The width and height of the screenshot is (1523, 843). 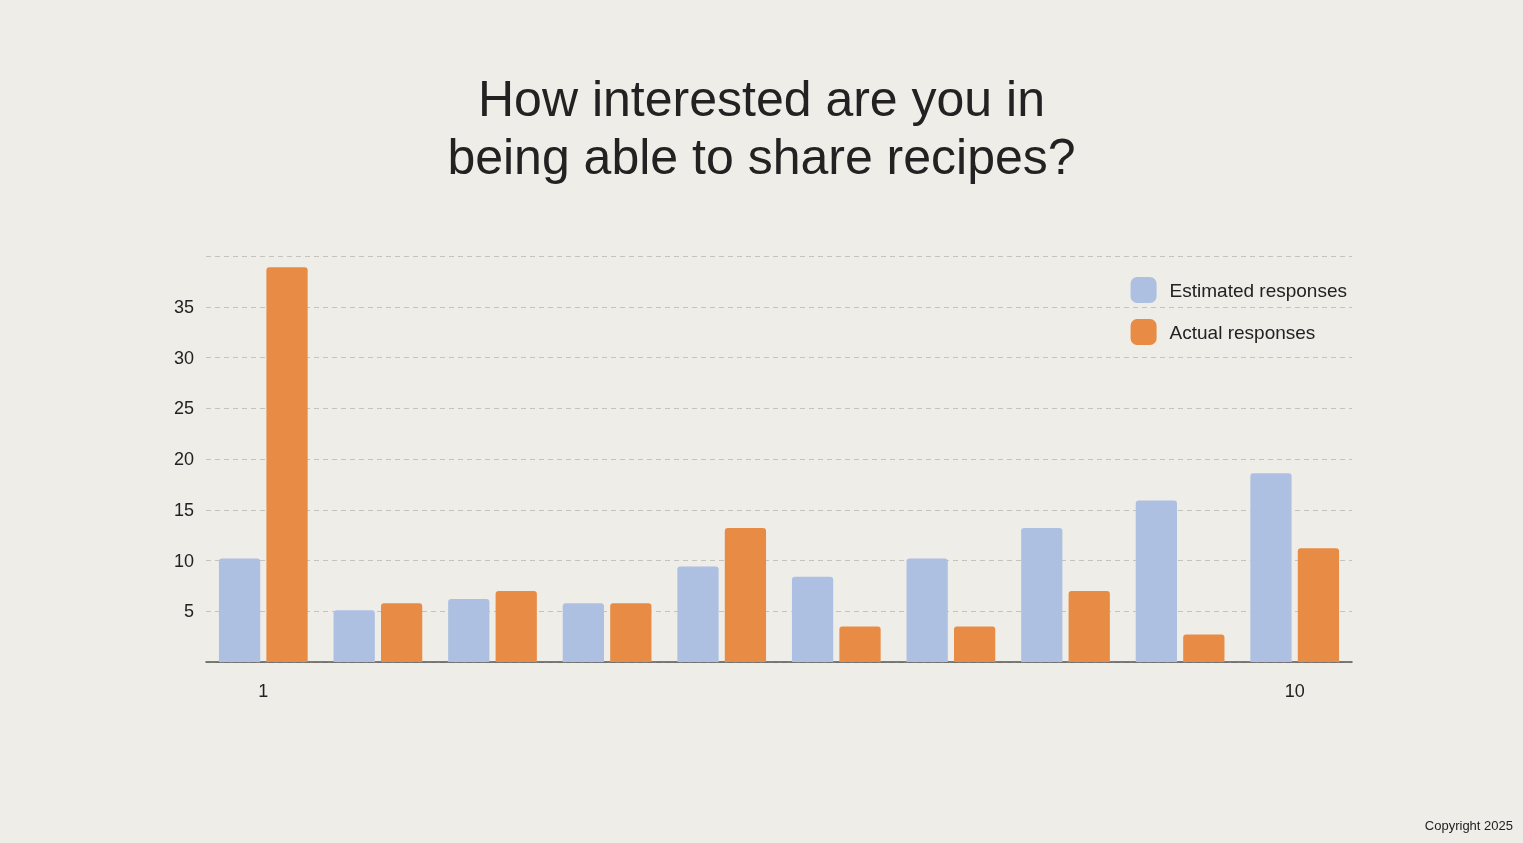 What do you see at coordinates (183, 357) in the screenshot?
I see `y-tick-label: 30` at bounding box center [183, 357].